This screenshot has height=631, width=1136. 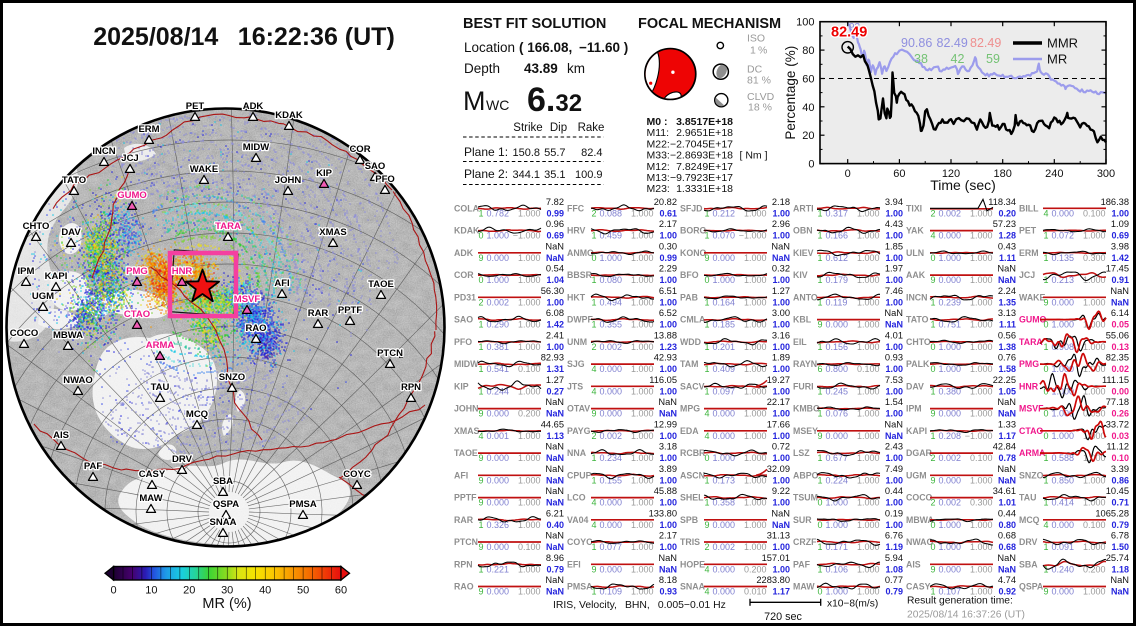 What do you see at coordinates (1120, 313) in the screenshot?
I see `svg-text: 6.14` at bounding box center [1120, 313].